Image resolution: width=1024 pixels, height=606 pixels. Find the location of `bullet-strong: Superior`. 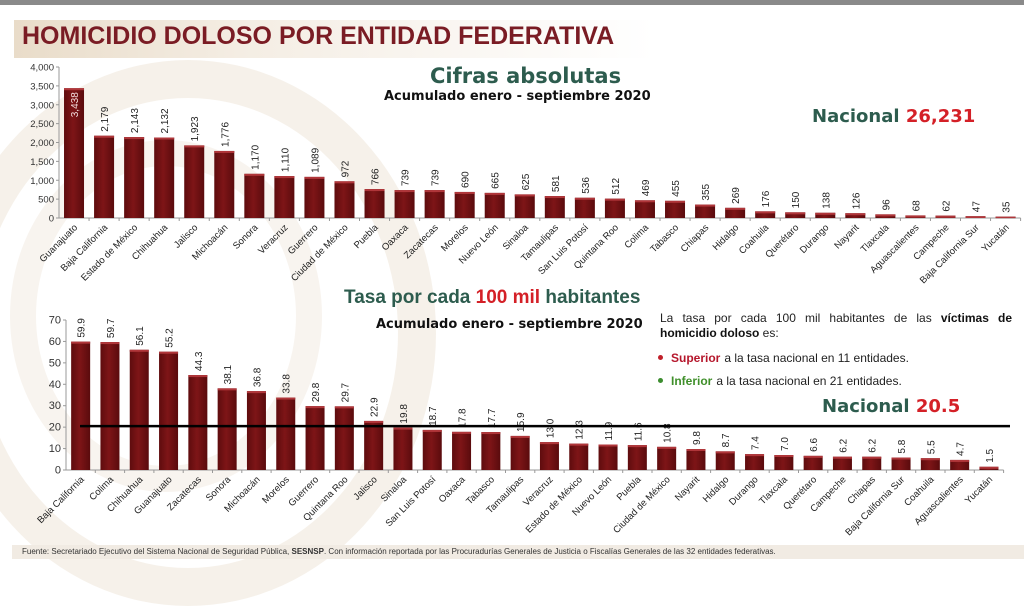

bullet-strong: Superior is located at coordinates (696, 357).